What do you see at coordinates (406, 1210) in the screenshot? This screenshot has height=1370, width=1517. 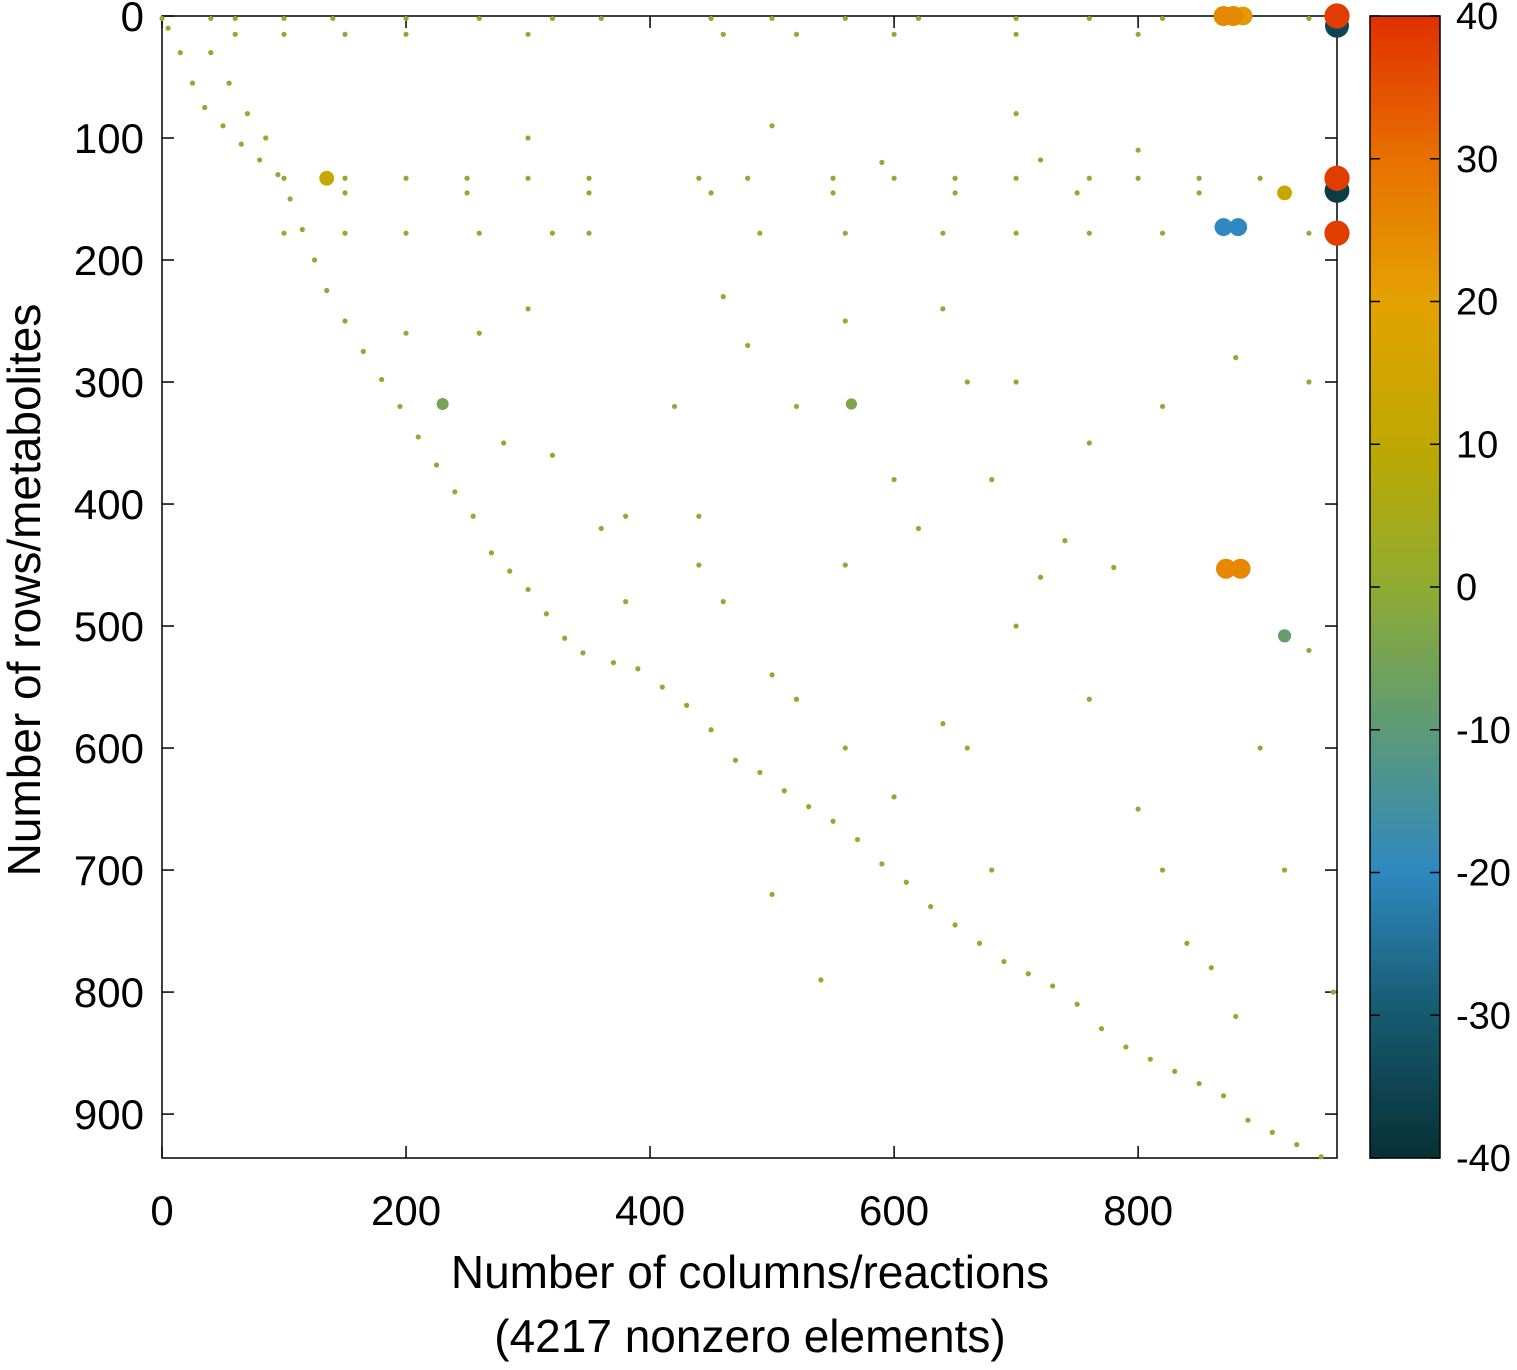 I see `x-tick-label: 200` at bounding box center [406, 1210].